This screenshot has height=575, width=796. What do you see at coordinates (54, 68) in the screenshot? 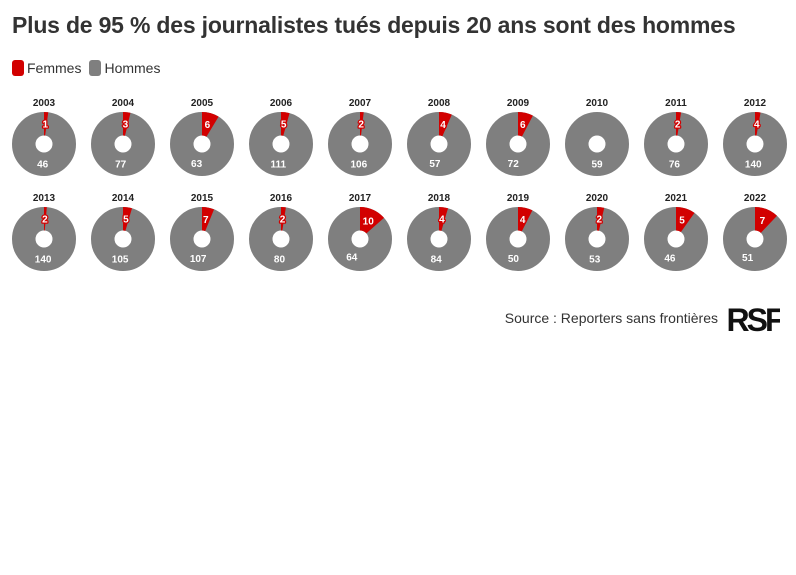
I see `legend-label-femmes: Femmes` at bounding box center [54, 68].